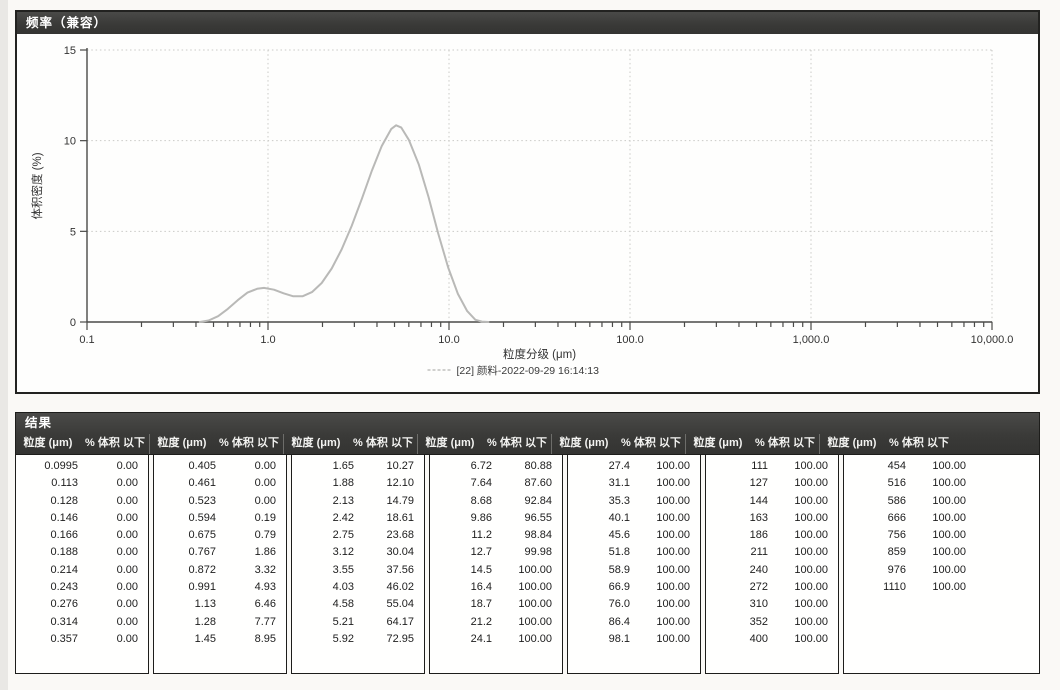 The width and height of the screenshot is (1060, 690). What do you see at coordinates (83, 570) in the screenshot?
I see `table-row: 0.214 0.00` at bounding box center [83, 570].